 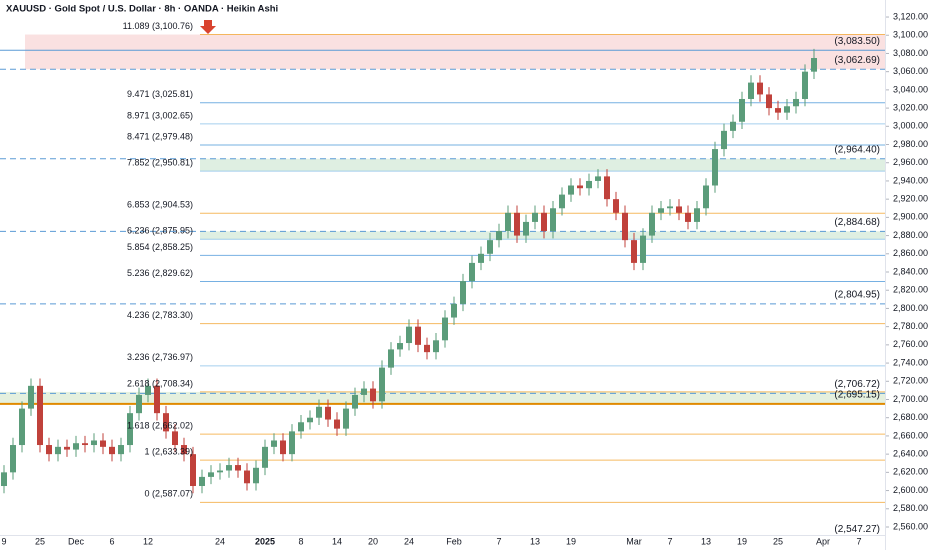 I want to click on fib-label: 4.236 (2,783.30), so click(x=160, y=315).